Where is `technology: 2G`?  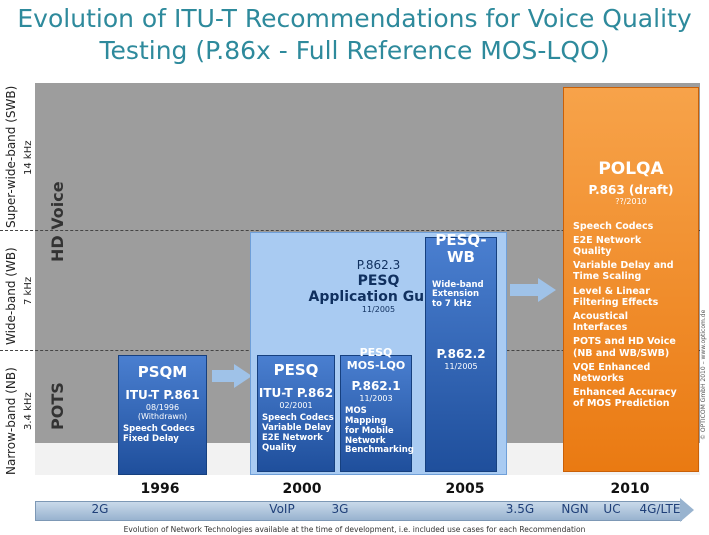
technology: 2G is located at coordinates (100, 509).